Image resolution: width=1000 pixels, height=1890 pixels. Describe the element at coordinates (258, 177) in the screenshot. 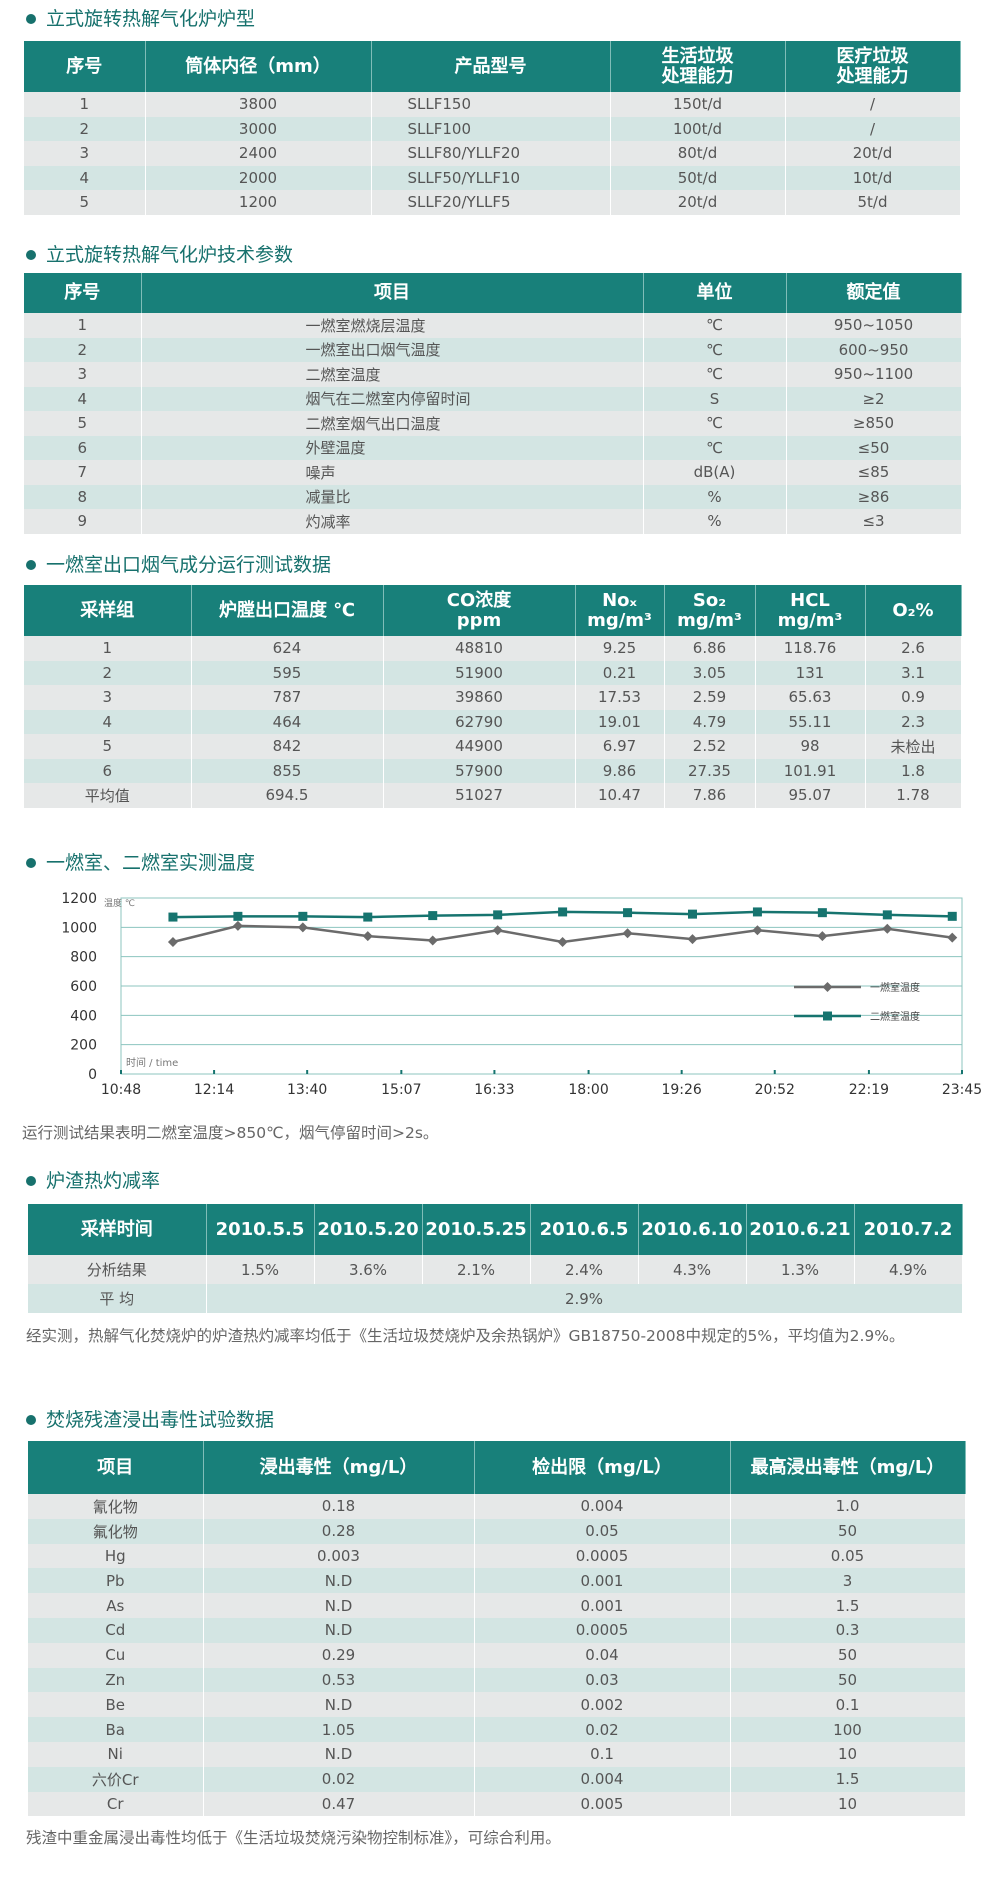

I see `table-cell: 2000` at that location.